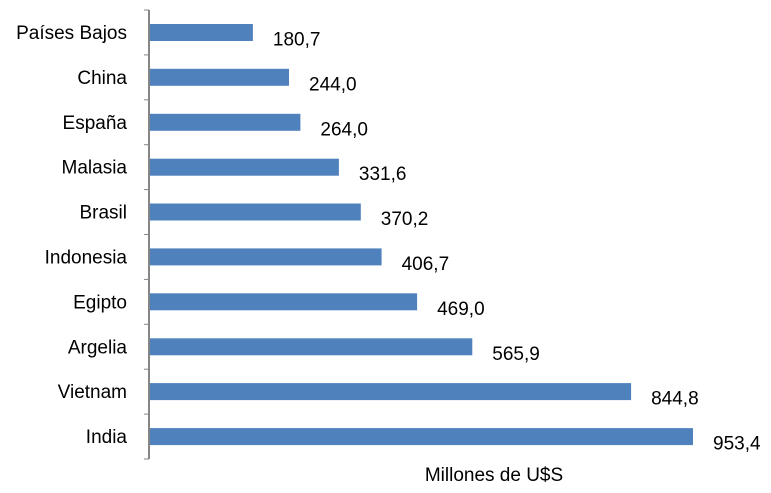  I want to click on value-label: 331,6, so click(383, 174).